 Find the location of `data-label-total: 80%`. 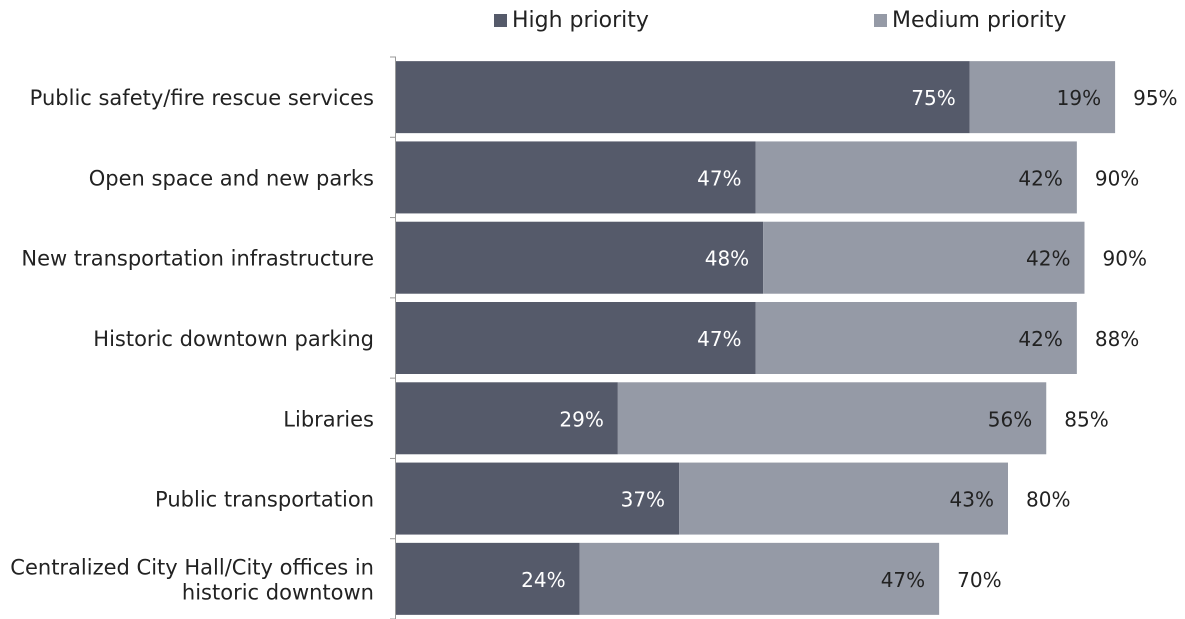

data-label-total: 80% is located at coordinates (1048, 500).